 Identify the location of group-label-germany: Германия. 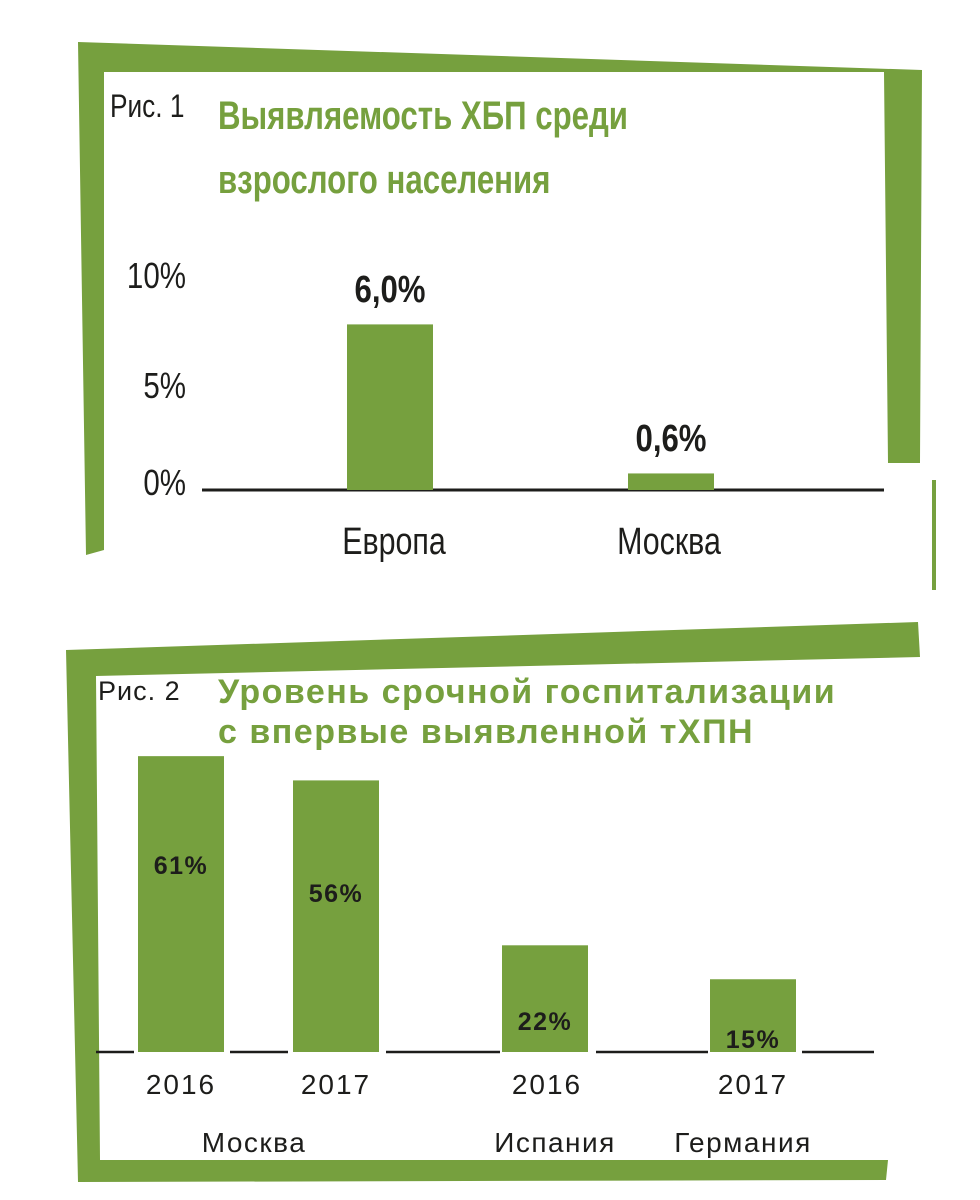
(743, 1142).